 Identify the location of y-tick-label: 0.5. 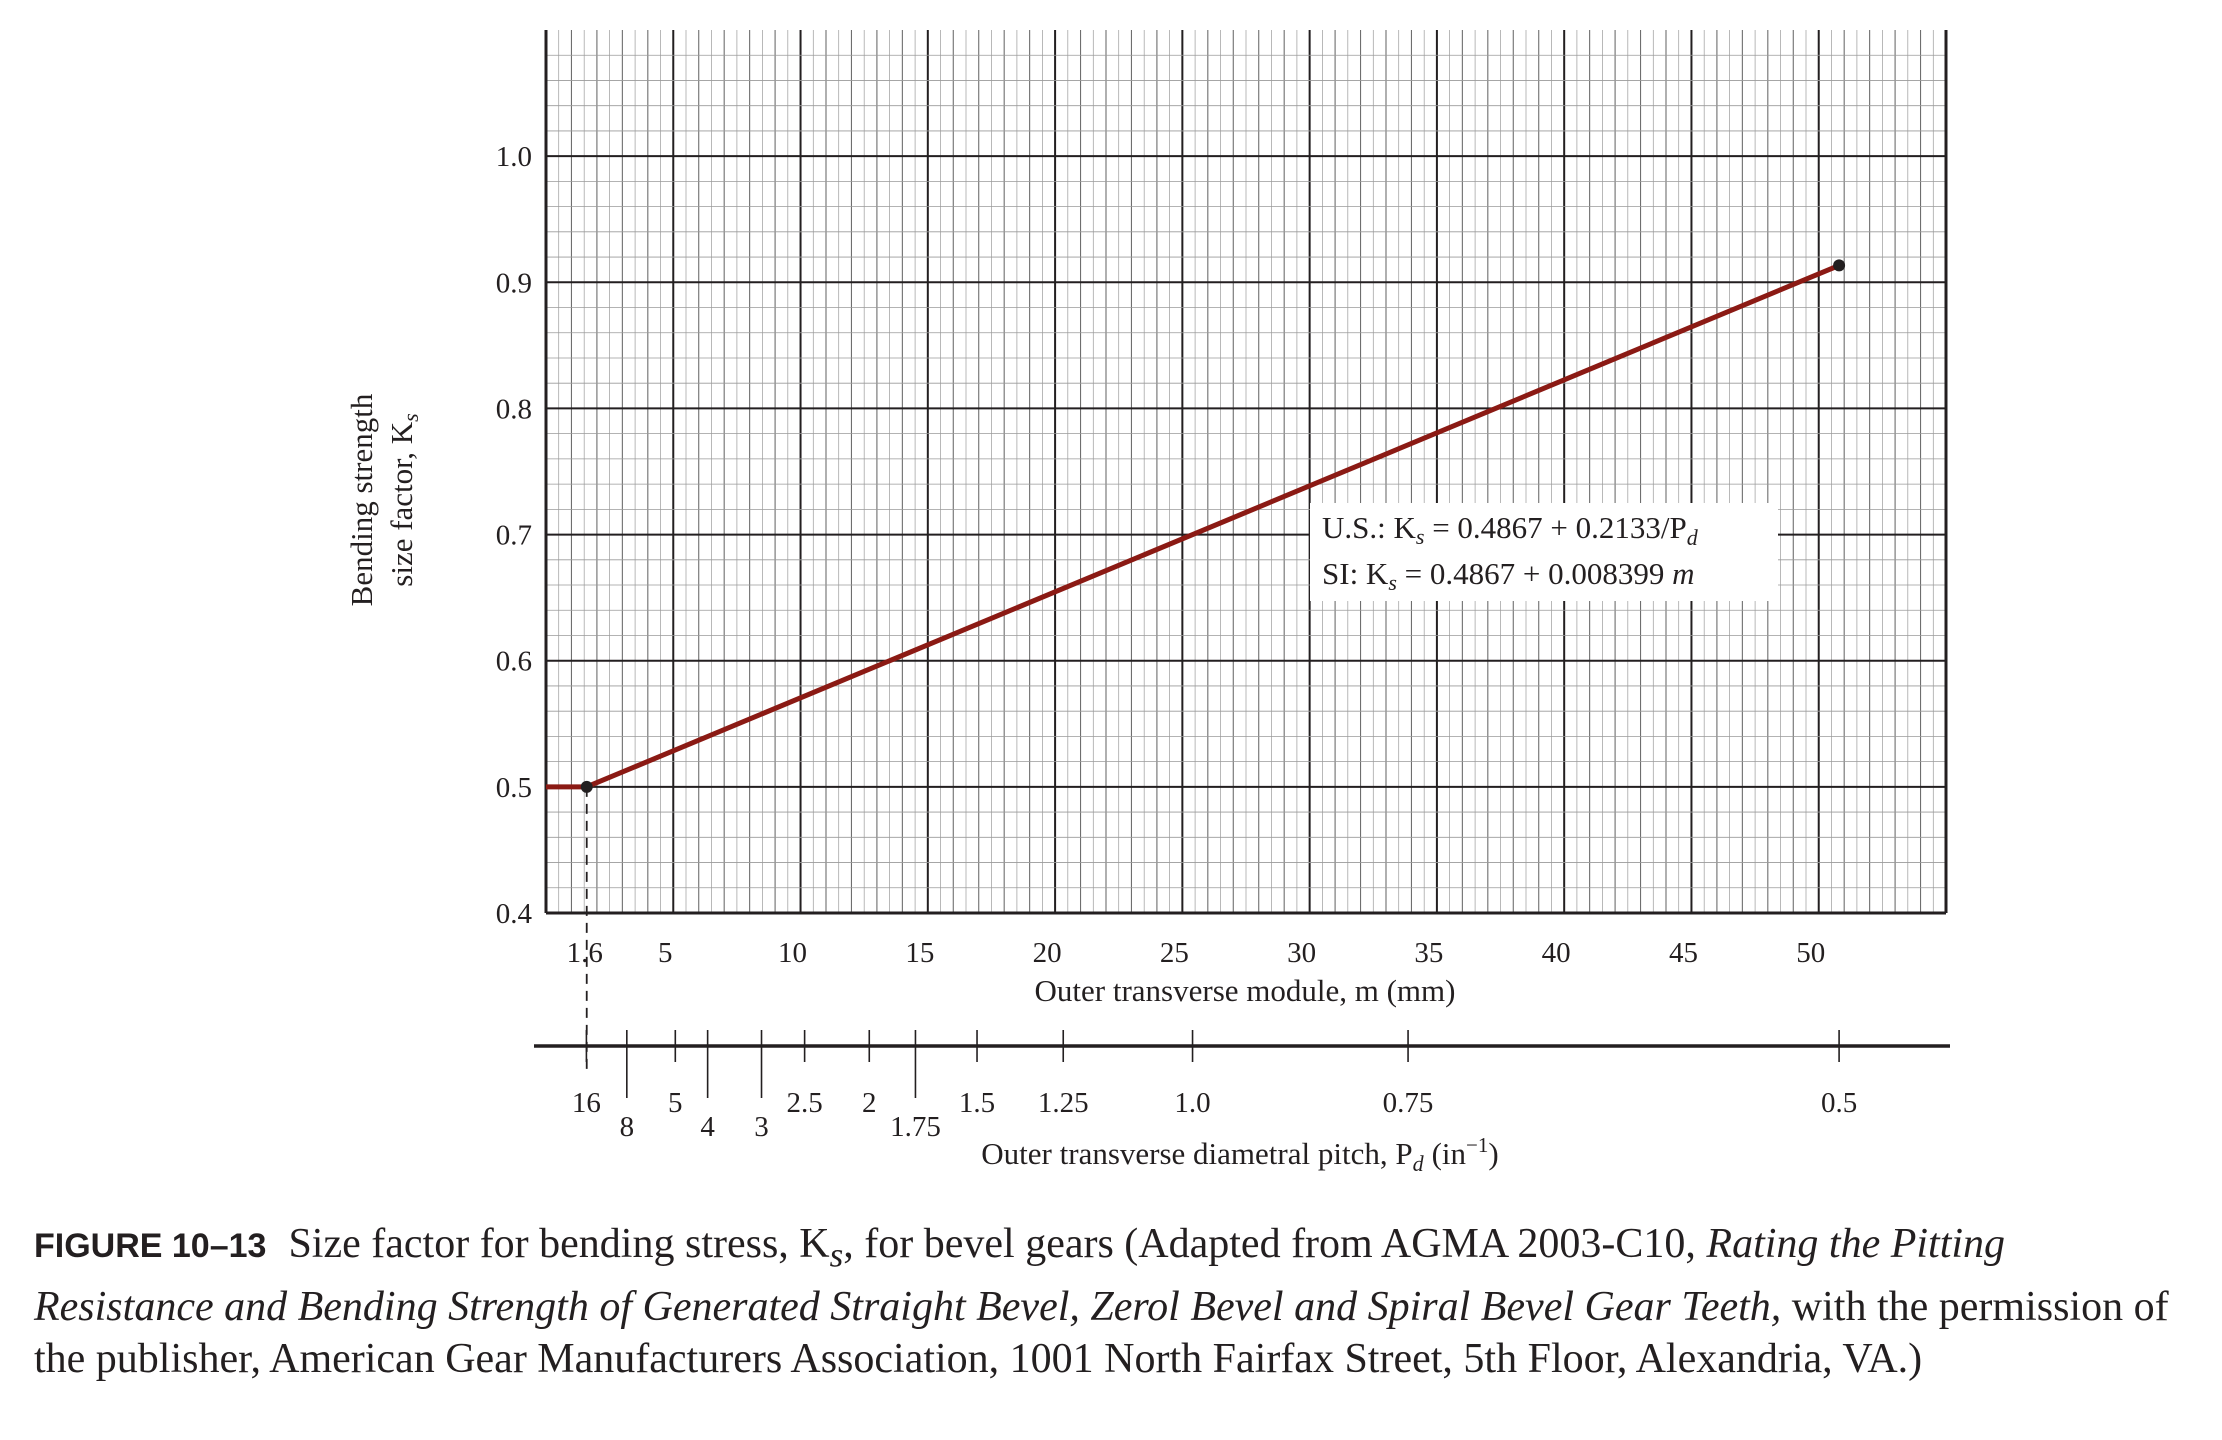
(514, 788).